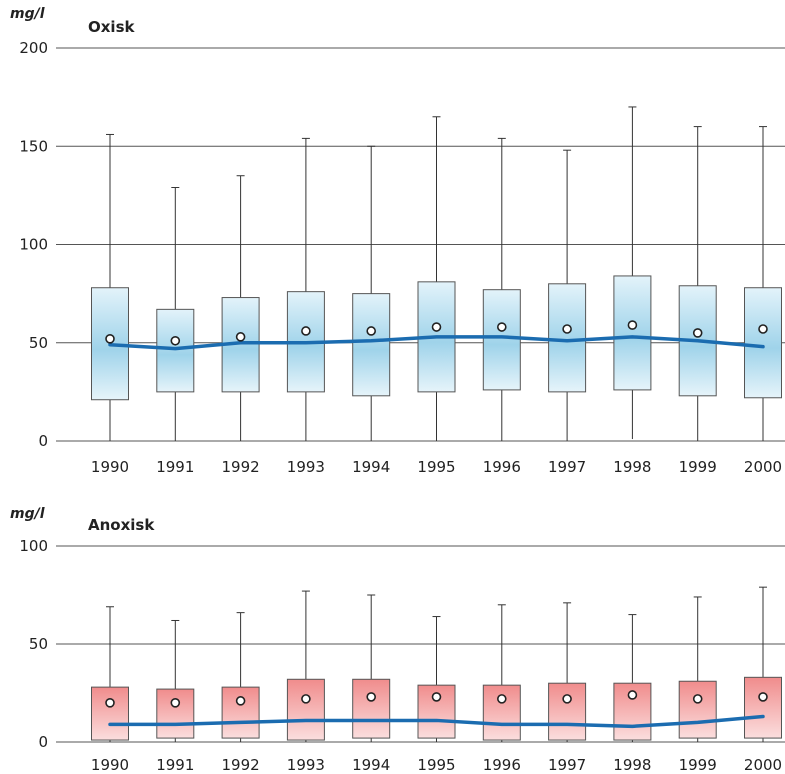 Image resolution: width=785 pixels, height=774 pixels. I want to click on anoxic-x-tick-label: 1995, so click(436, 765).